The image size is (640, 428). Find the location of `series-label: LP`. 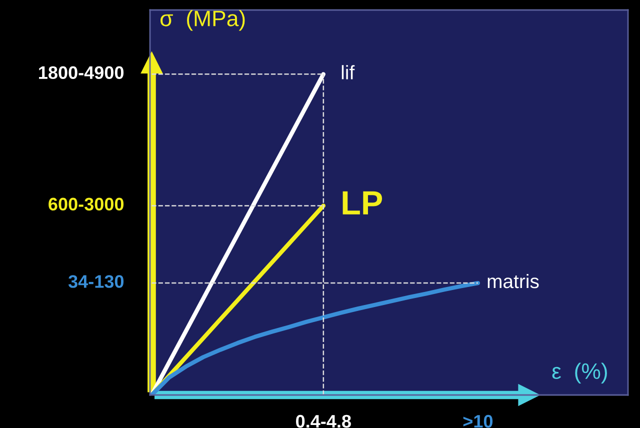

series-label: LP is located at coordinates (362, 202).